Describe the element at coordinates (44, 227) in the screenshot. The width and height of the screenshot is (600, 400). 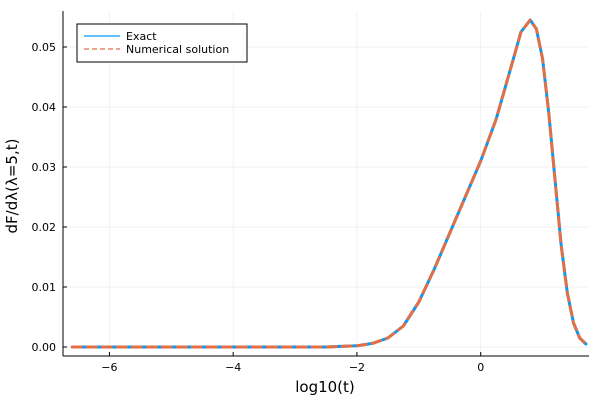
I see `y-tick-label: 0.02` at that location.